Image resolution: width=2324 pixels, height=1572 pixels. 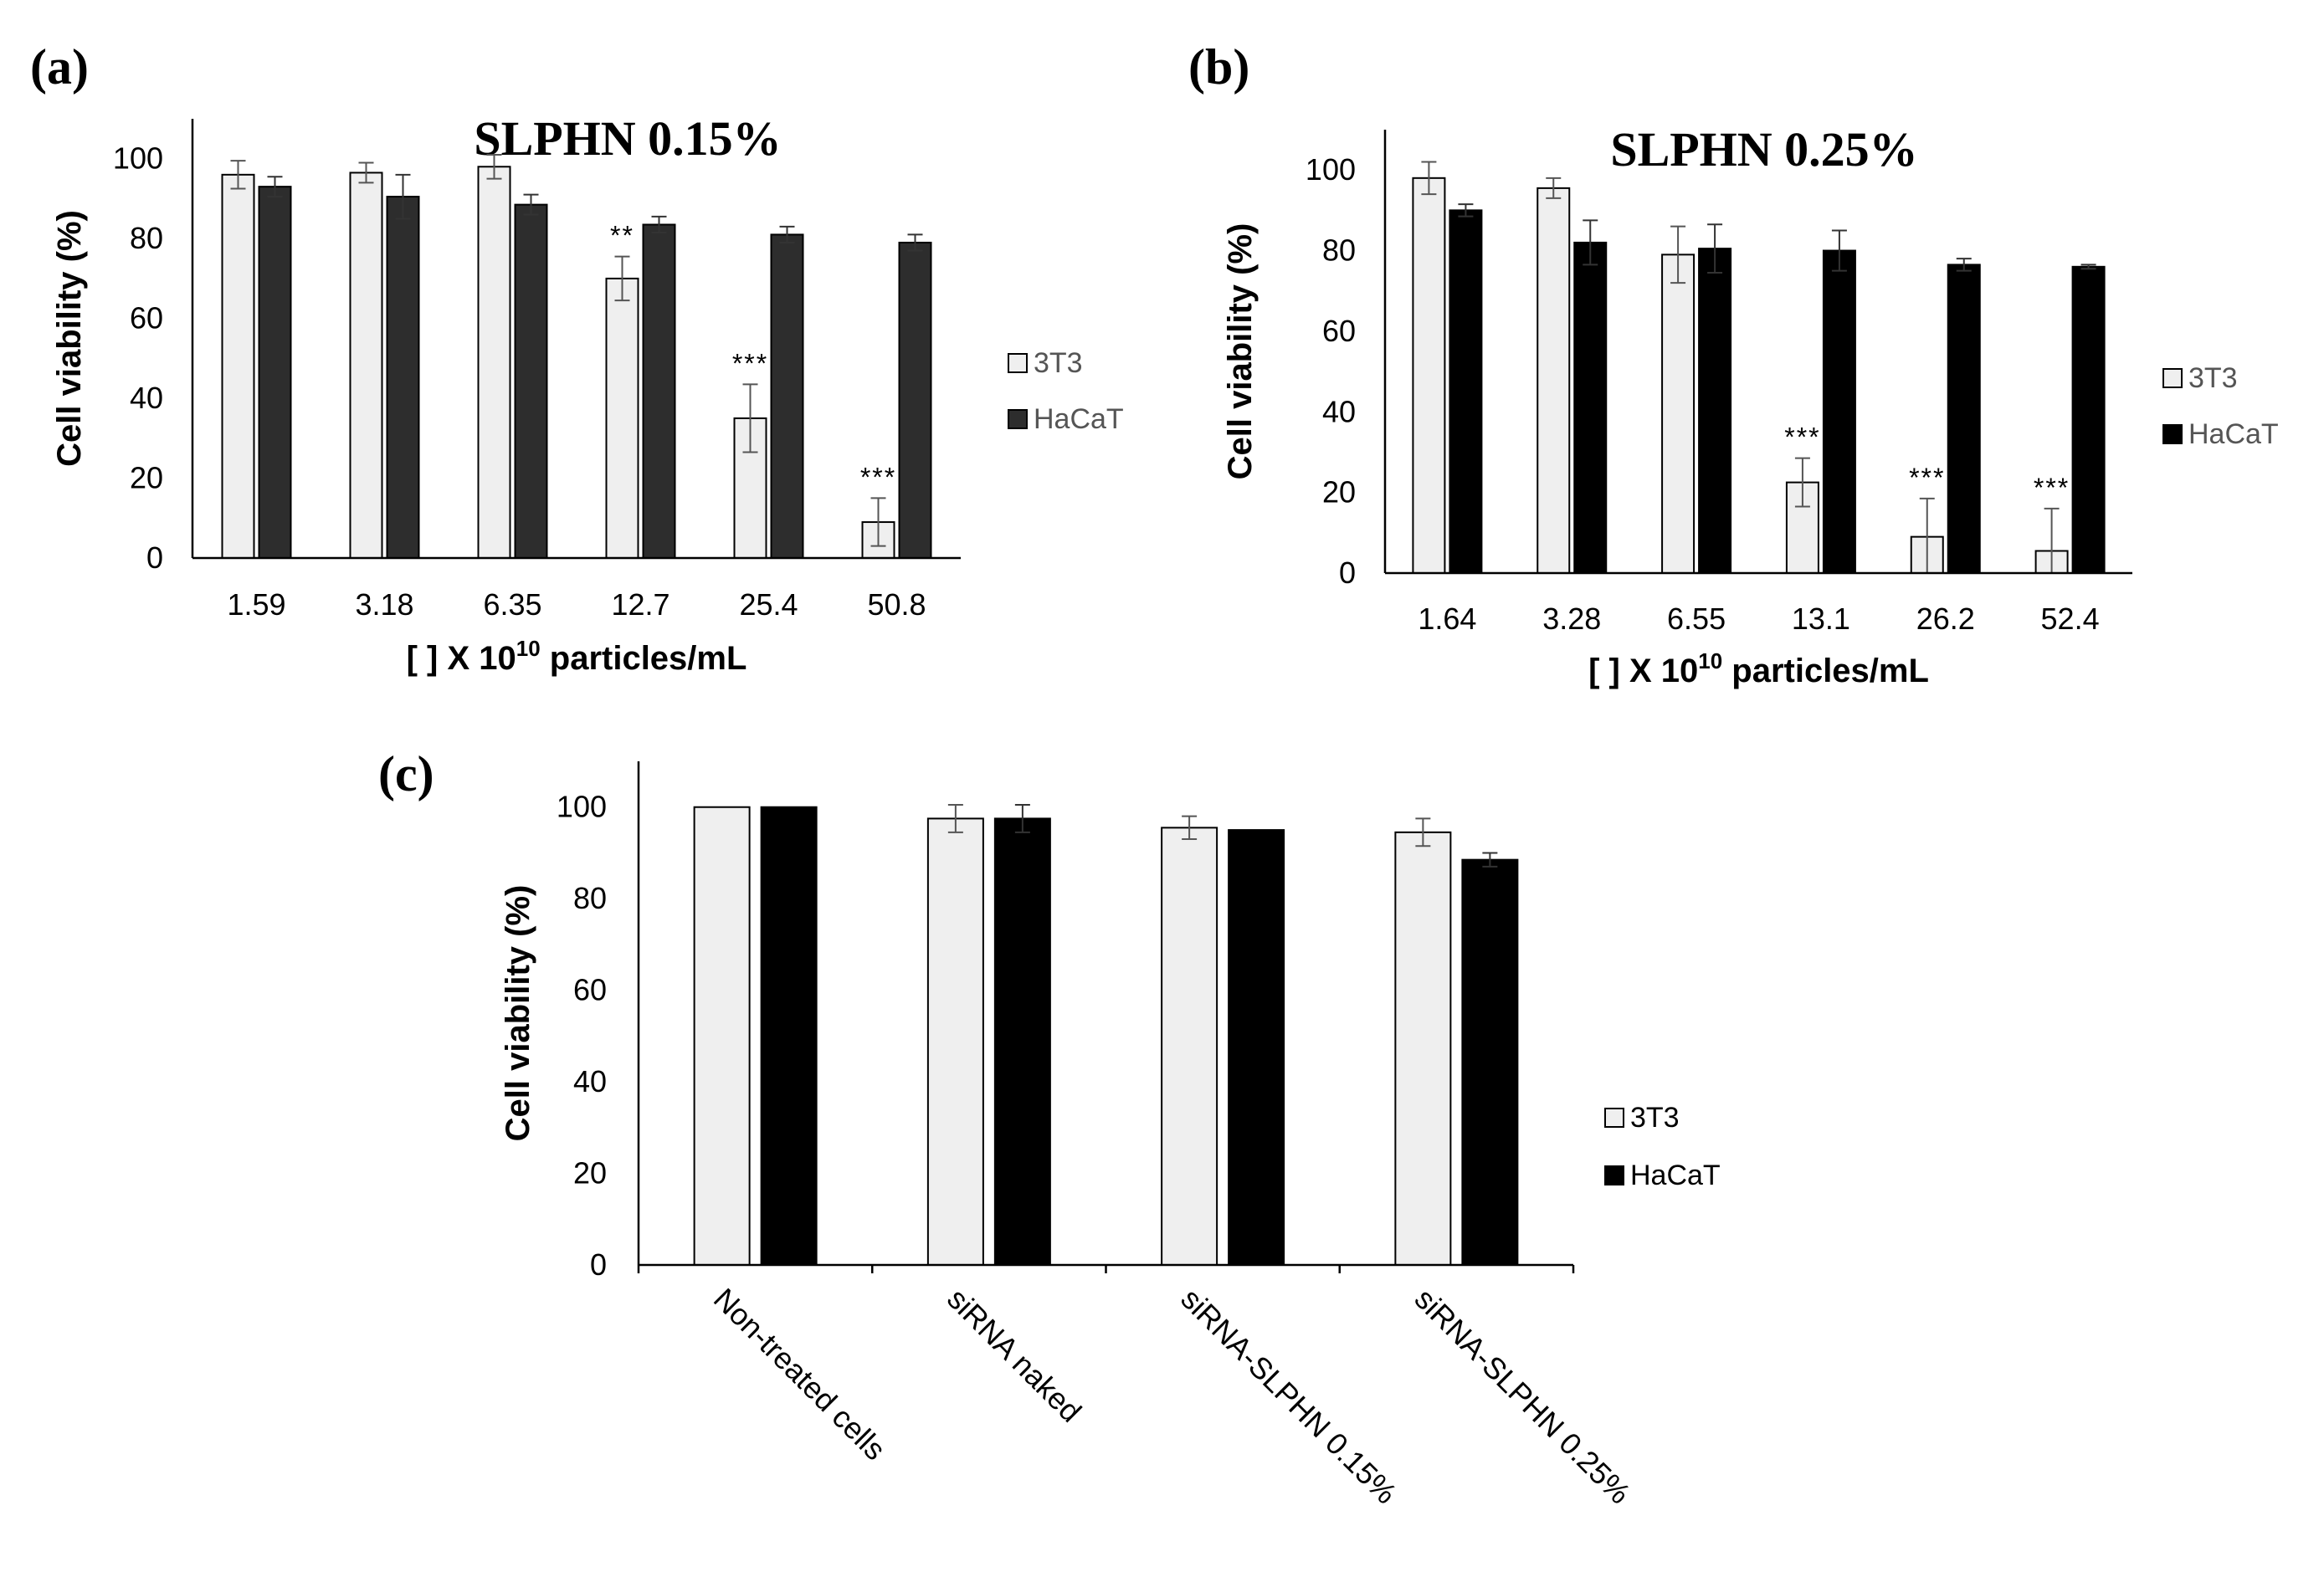 What do you see at coordinates (256, 604) in the screenshot?
I see `x-tick-label: 1.59` at bounding box center [256, 604].